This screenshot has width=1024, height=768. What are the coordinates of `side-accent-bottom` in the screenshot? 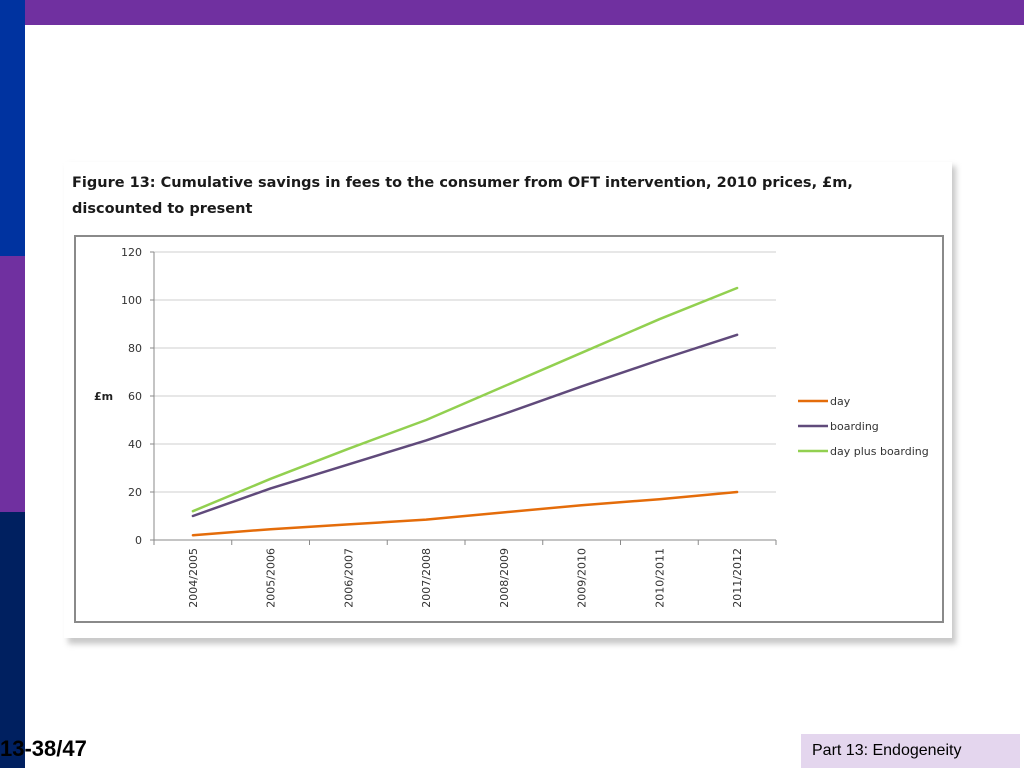 It's located at (12, 640).